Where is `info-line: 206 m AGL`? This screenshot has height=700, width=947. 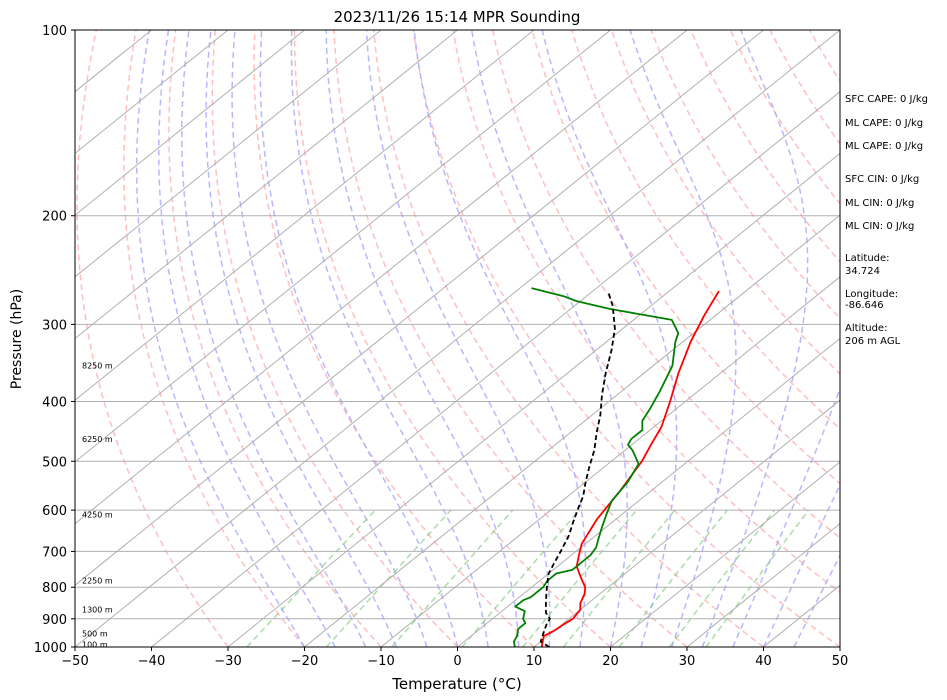 info-line: 206 m AGL is located at coordinates (873, 341).